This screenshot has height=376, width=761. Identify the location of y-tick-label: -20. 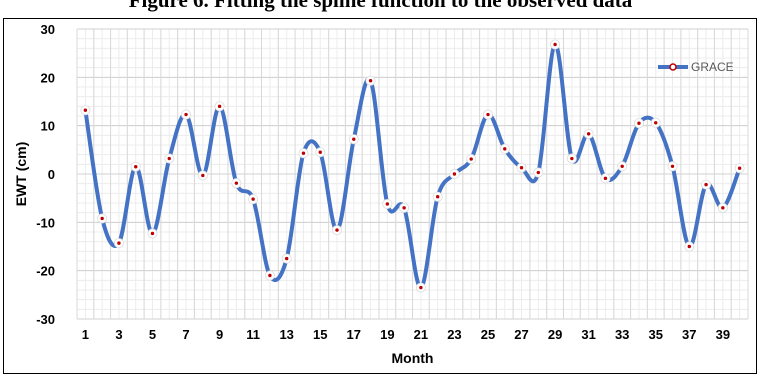
(45, 271).